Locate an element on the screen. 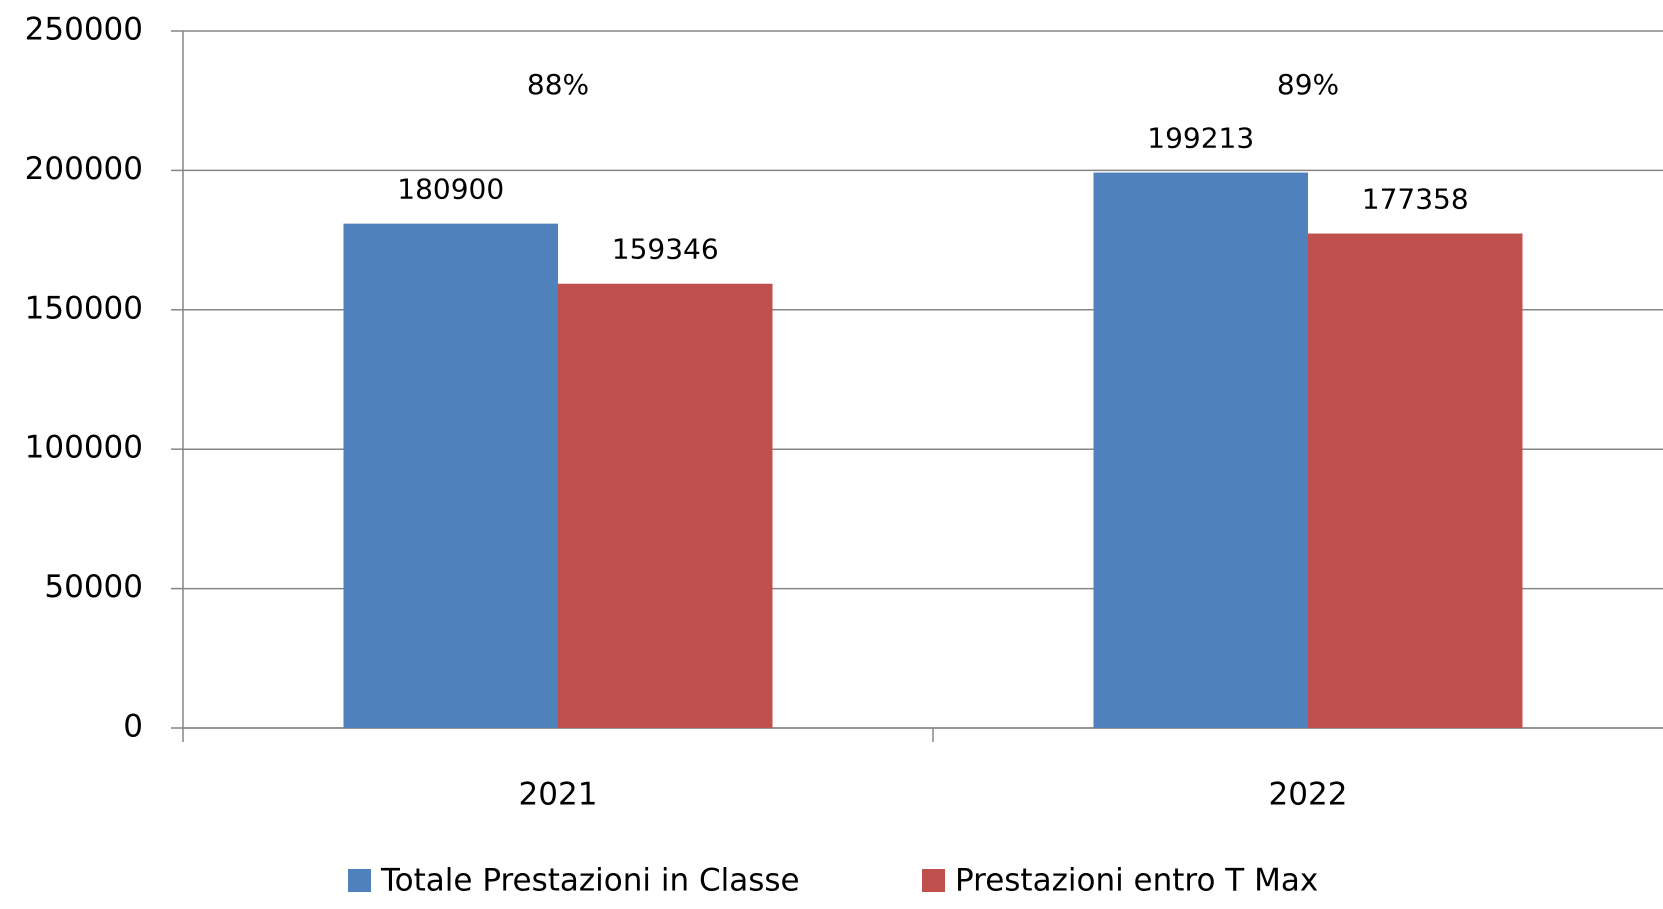 The image size is (1663, 909). y-tick-label: 50000 is located at coordinates (93, 587).